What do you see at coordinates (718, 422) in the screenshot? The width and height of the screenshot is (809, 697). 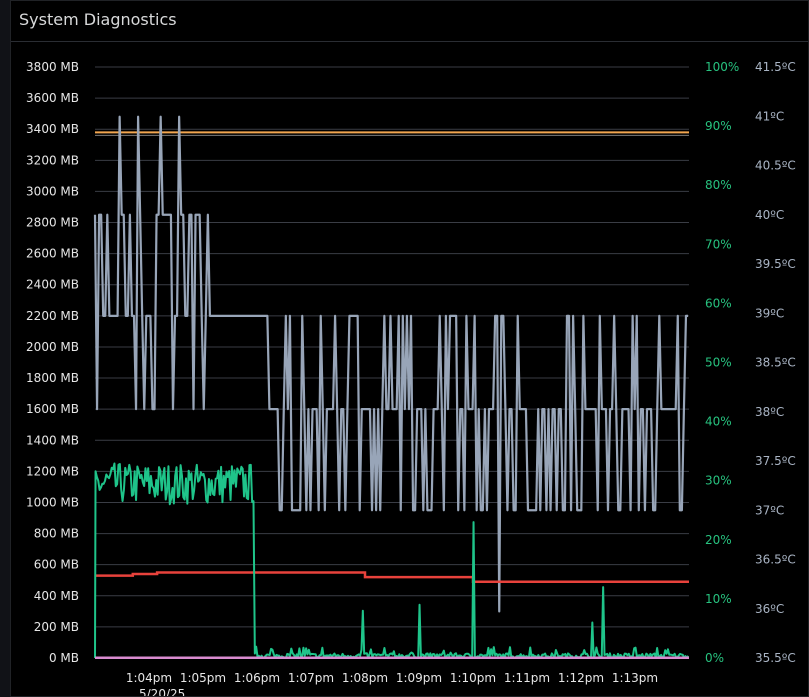 I see `y-right-percent-tick-label: 40%` at bounding box center [718, 422].